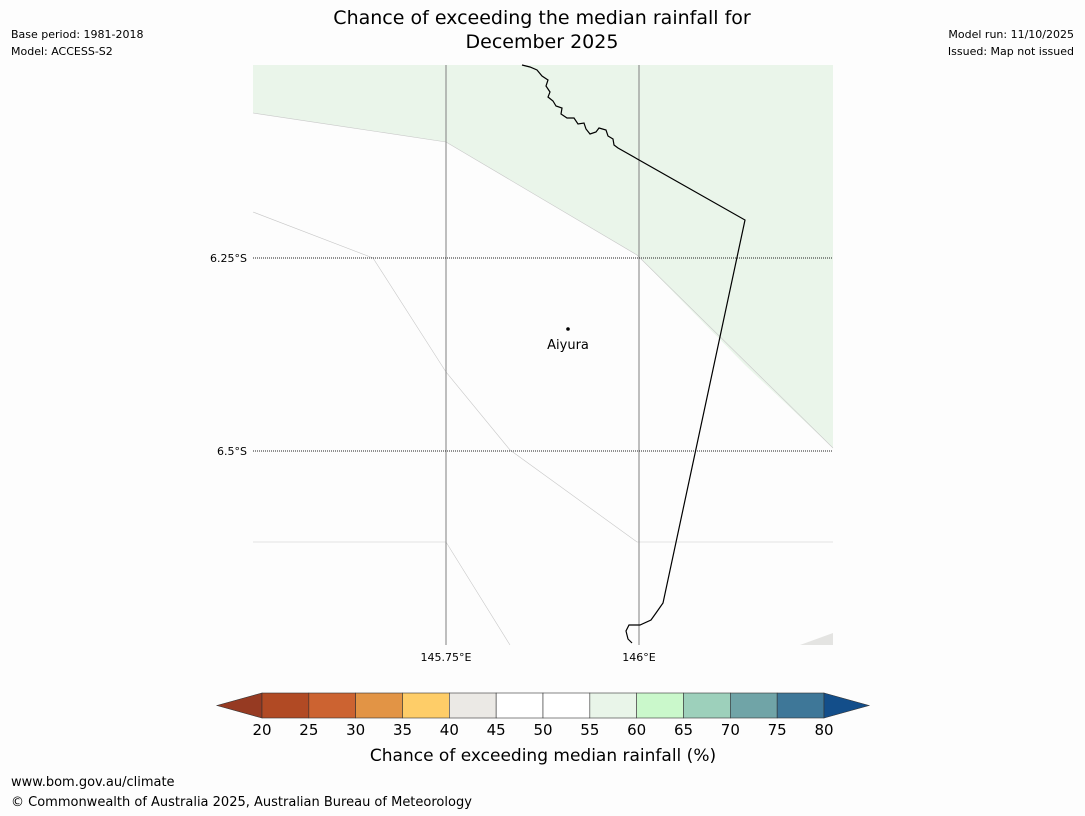 Image resolution: width=1085 pixels, height=816 pixels. I want to click on colorbar-tick-label: 45, so click(496, 730).